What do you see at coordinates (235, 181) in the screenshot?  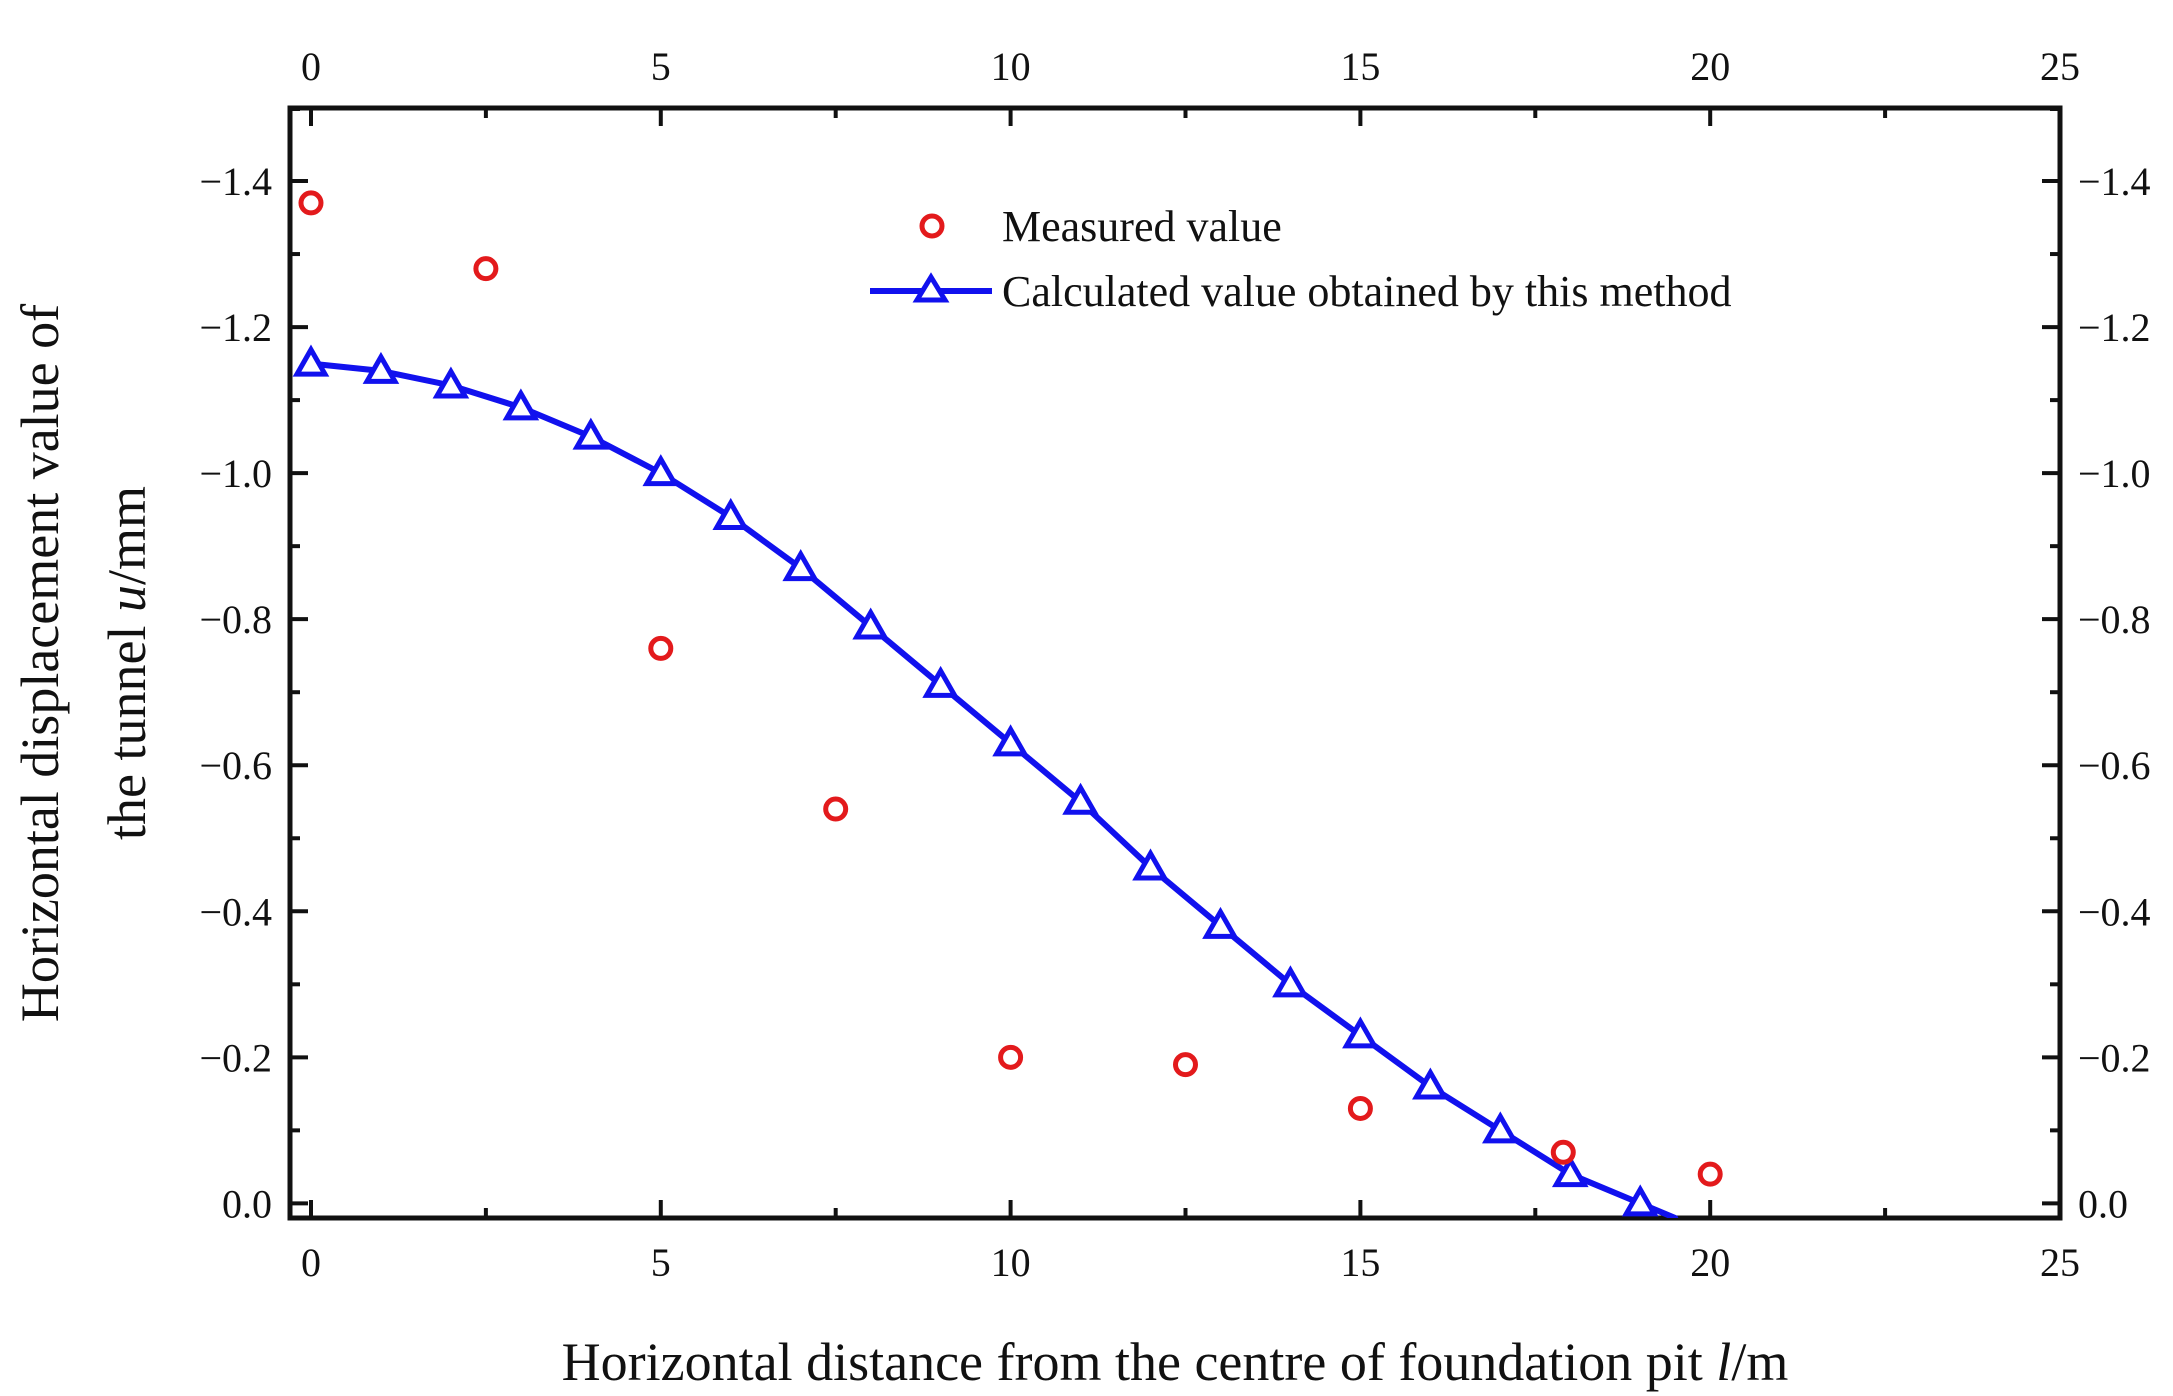 I see `y-tick-label-left: −1.4` at bounding box center [235, 181].